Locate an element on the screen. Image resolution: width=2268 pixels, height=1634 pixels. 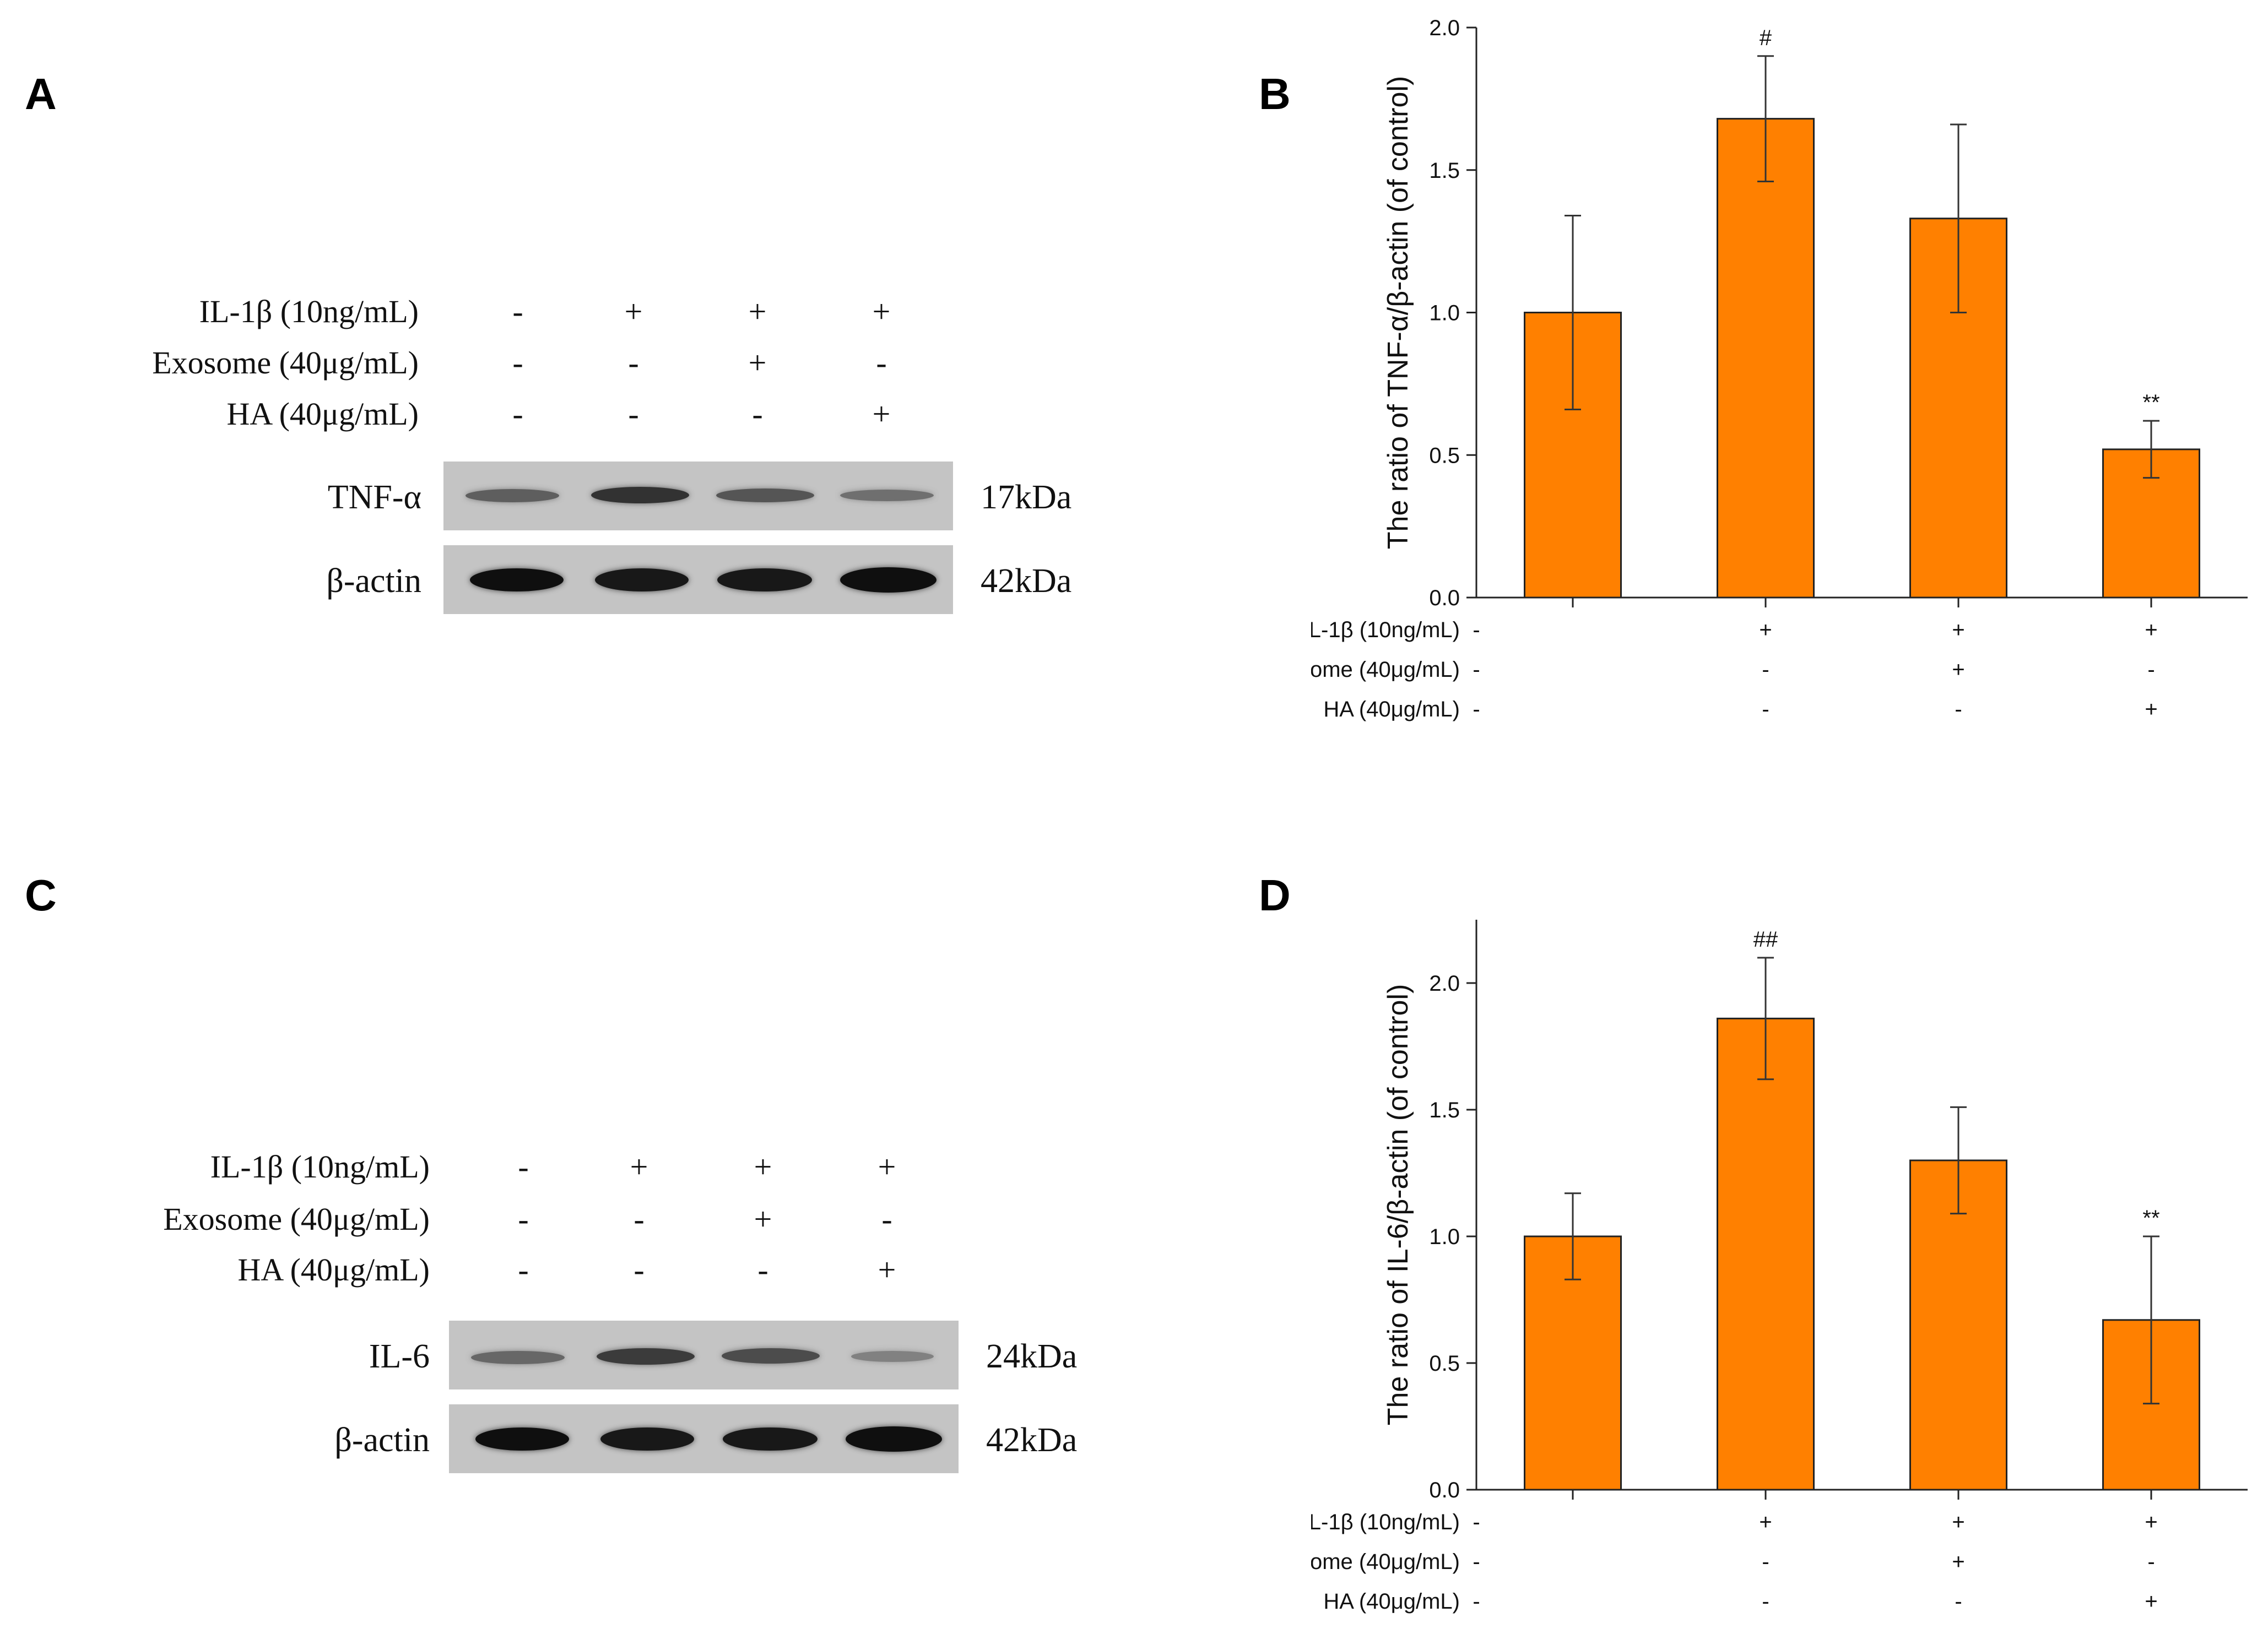
blot-label-actin-c: β-actin is located at coordinates (382, 1440).